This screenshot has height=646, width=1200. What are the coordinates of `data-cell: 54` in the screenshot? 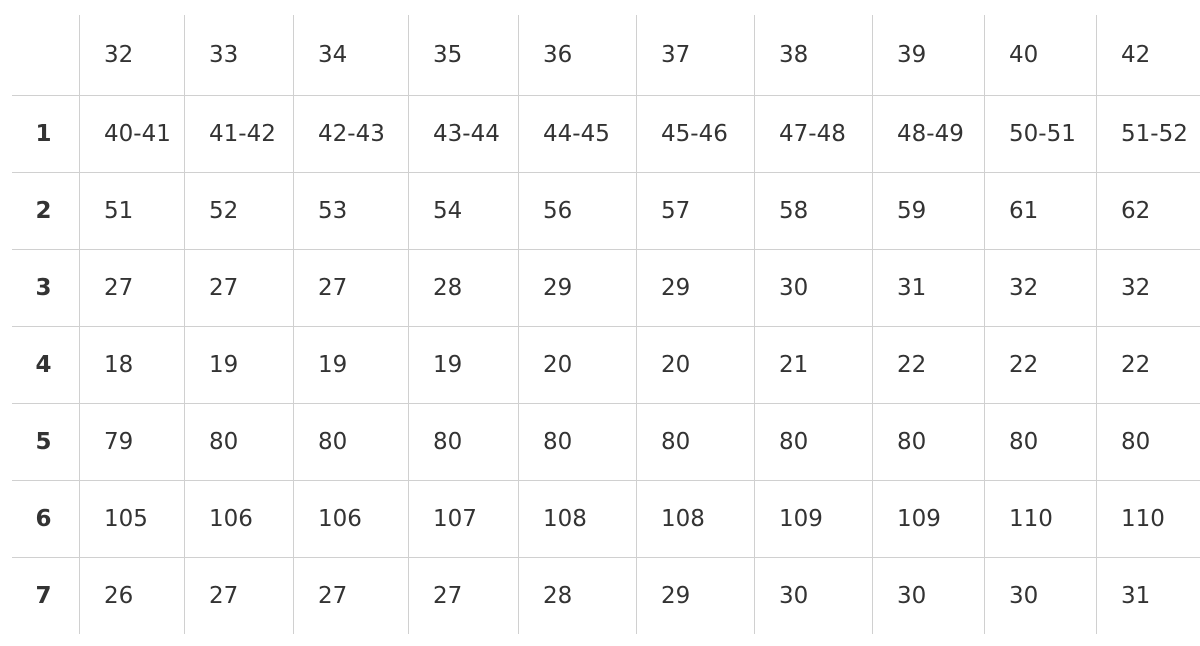 It's located at (463, 210).